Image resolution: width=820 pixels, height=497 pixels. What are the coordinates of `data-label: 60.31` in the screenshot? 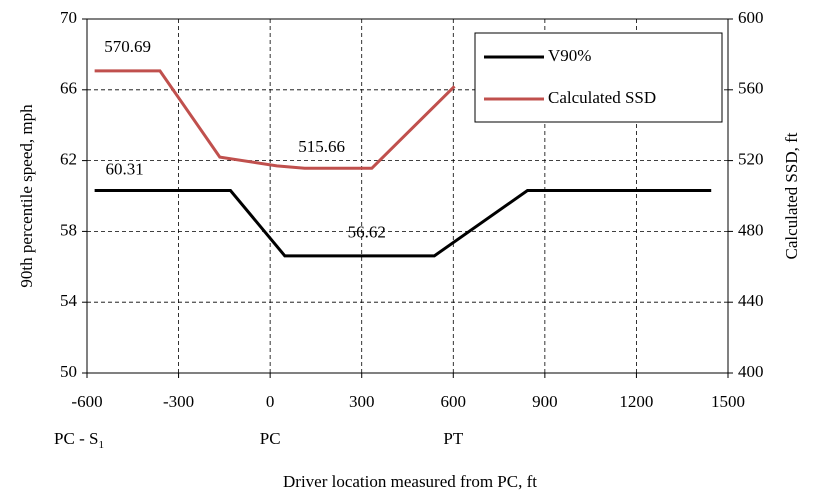 It's located at (125, 168).